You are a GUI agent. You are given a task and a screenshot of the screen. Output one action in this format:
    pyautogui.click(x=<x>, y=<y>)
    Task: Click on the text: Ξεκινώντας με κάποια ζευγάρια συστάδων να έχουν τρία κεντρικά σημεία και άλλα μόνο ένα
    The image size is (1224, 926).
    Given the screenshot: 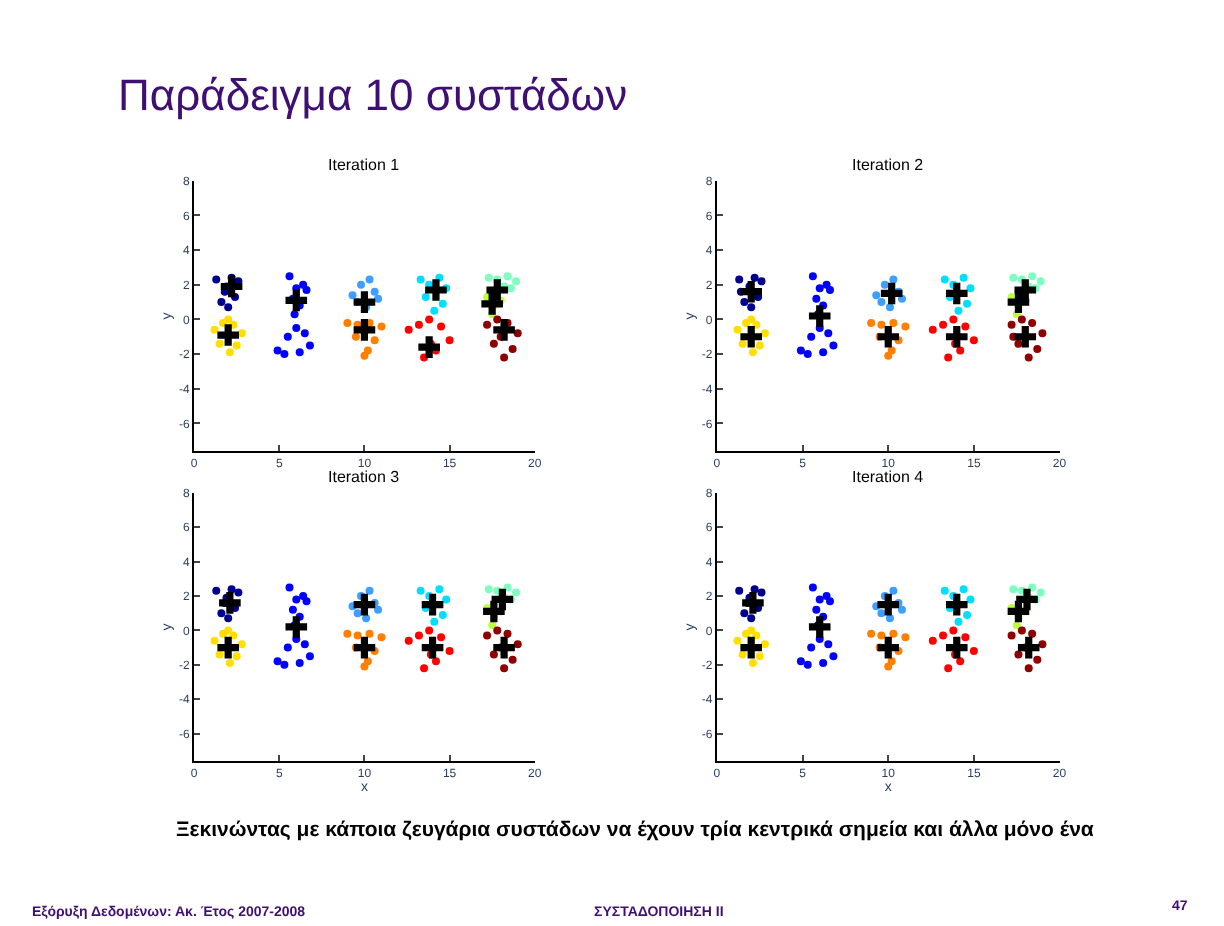 What is the action you would take?
    pyautogui.click(x=635, y=830)
    